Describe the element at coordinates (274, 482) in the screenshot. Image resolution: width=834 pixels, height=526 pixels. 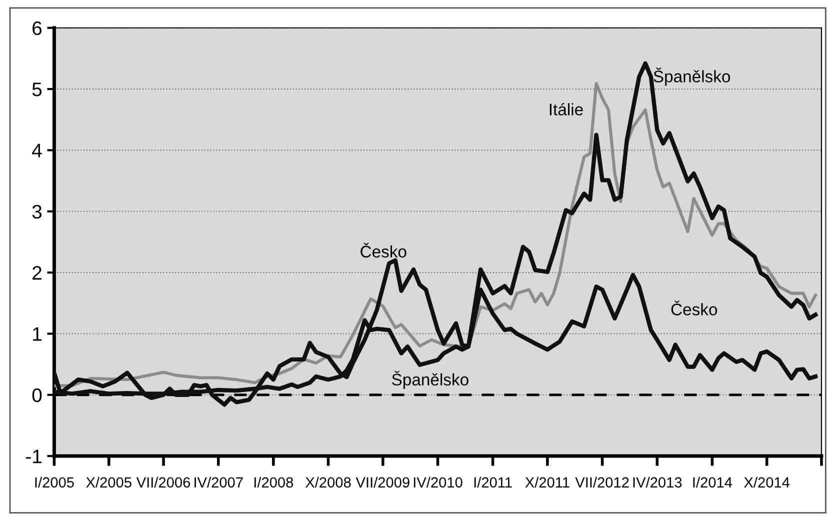
I see `x-tick-label: I/2008` at that location.